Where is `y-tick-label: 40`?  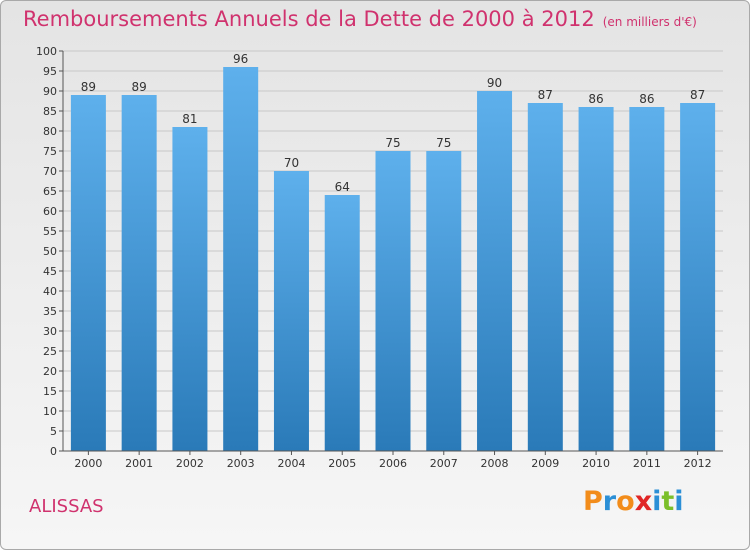 y-tick-label: 40 is located at coordinates (50, 291).